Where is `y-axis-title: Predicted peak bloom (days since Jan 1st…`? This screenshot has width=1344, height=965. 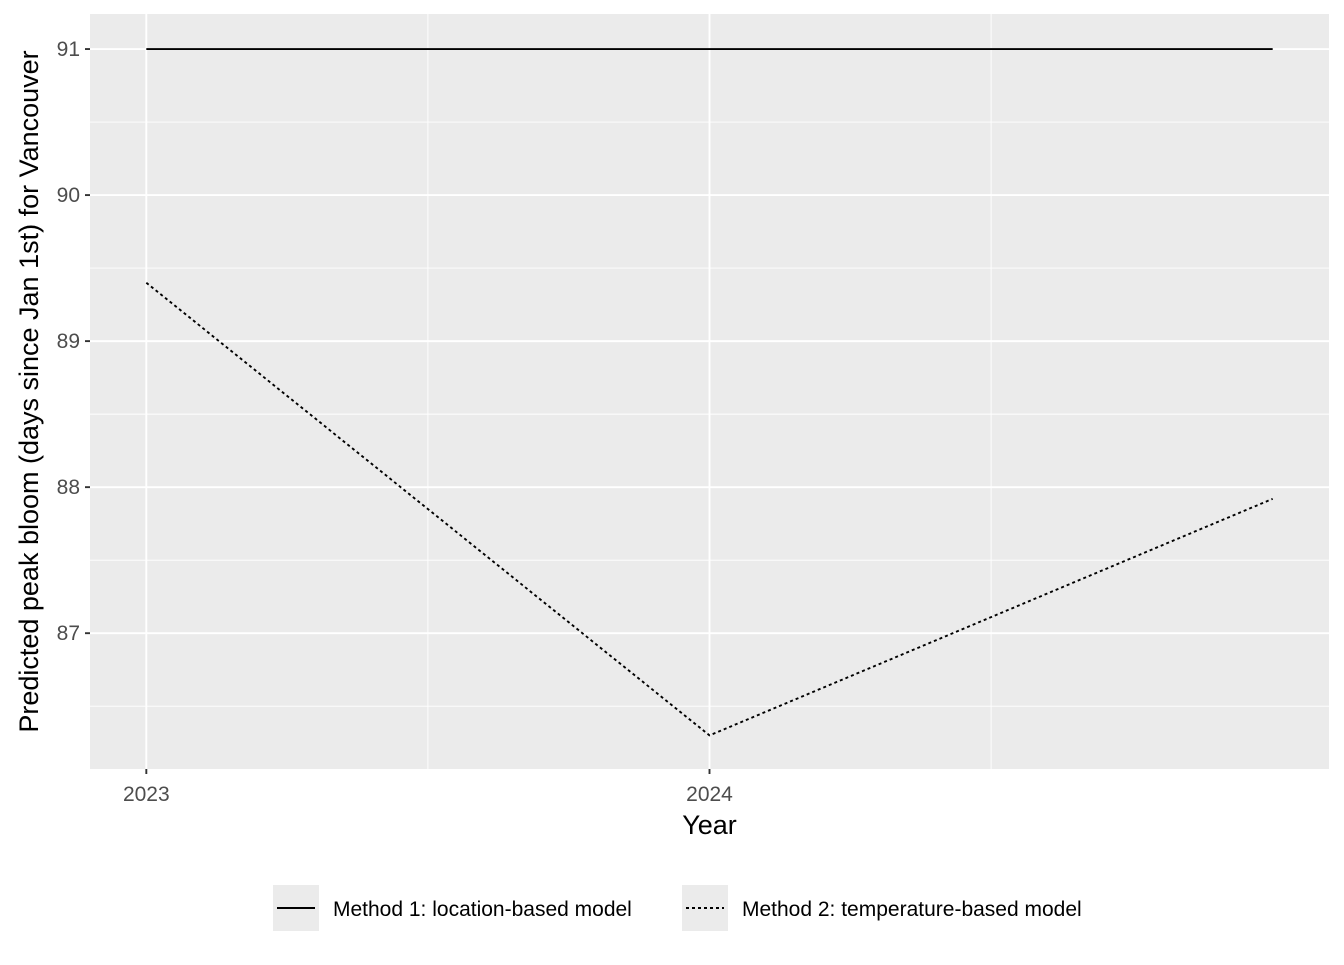
y-axis-title: Predicted peak bloom (days since Jan 1st… is located at coordinates (29, 391).